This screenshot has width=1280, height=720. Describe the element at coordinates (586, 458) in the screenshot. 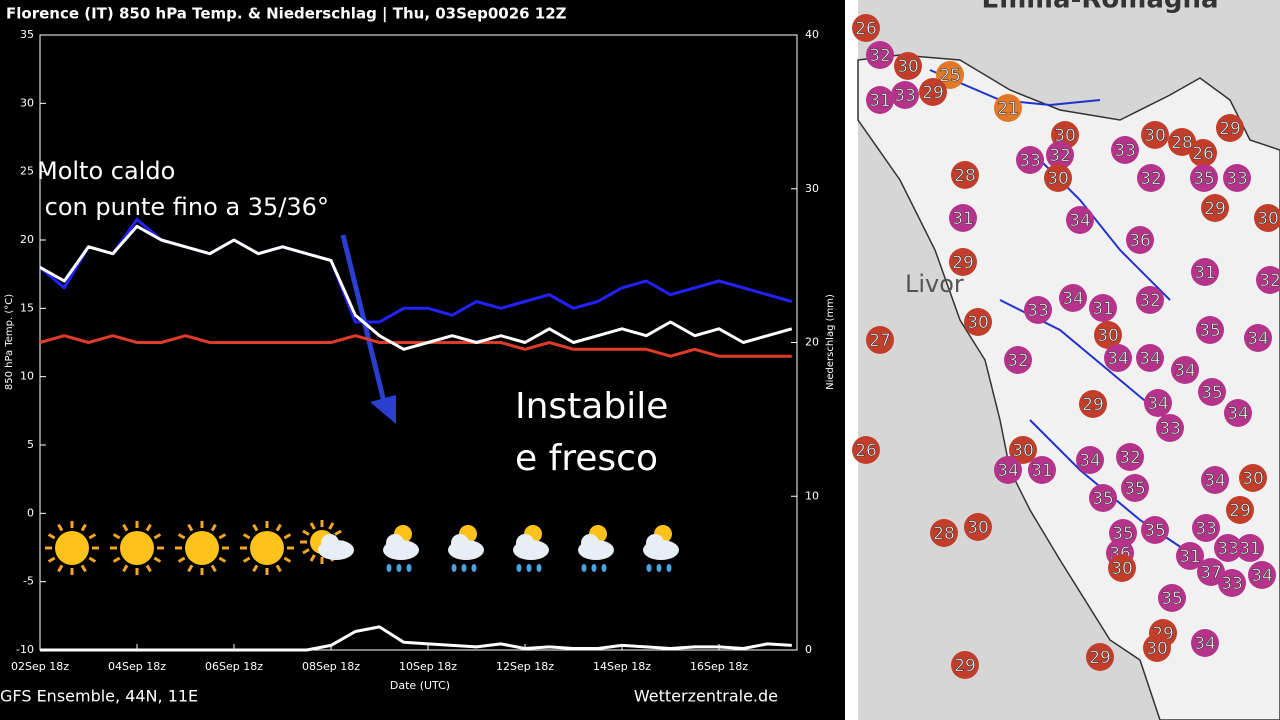

I see `annotation: e fresco` at that location.